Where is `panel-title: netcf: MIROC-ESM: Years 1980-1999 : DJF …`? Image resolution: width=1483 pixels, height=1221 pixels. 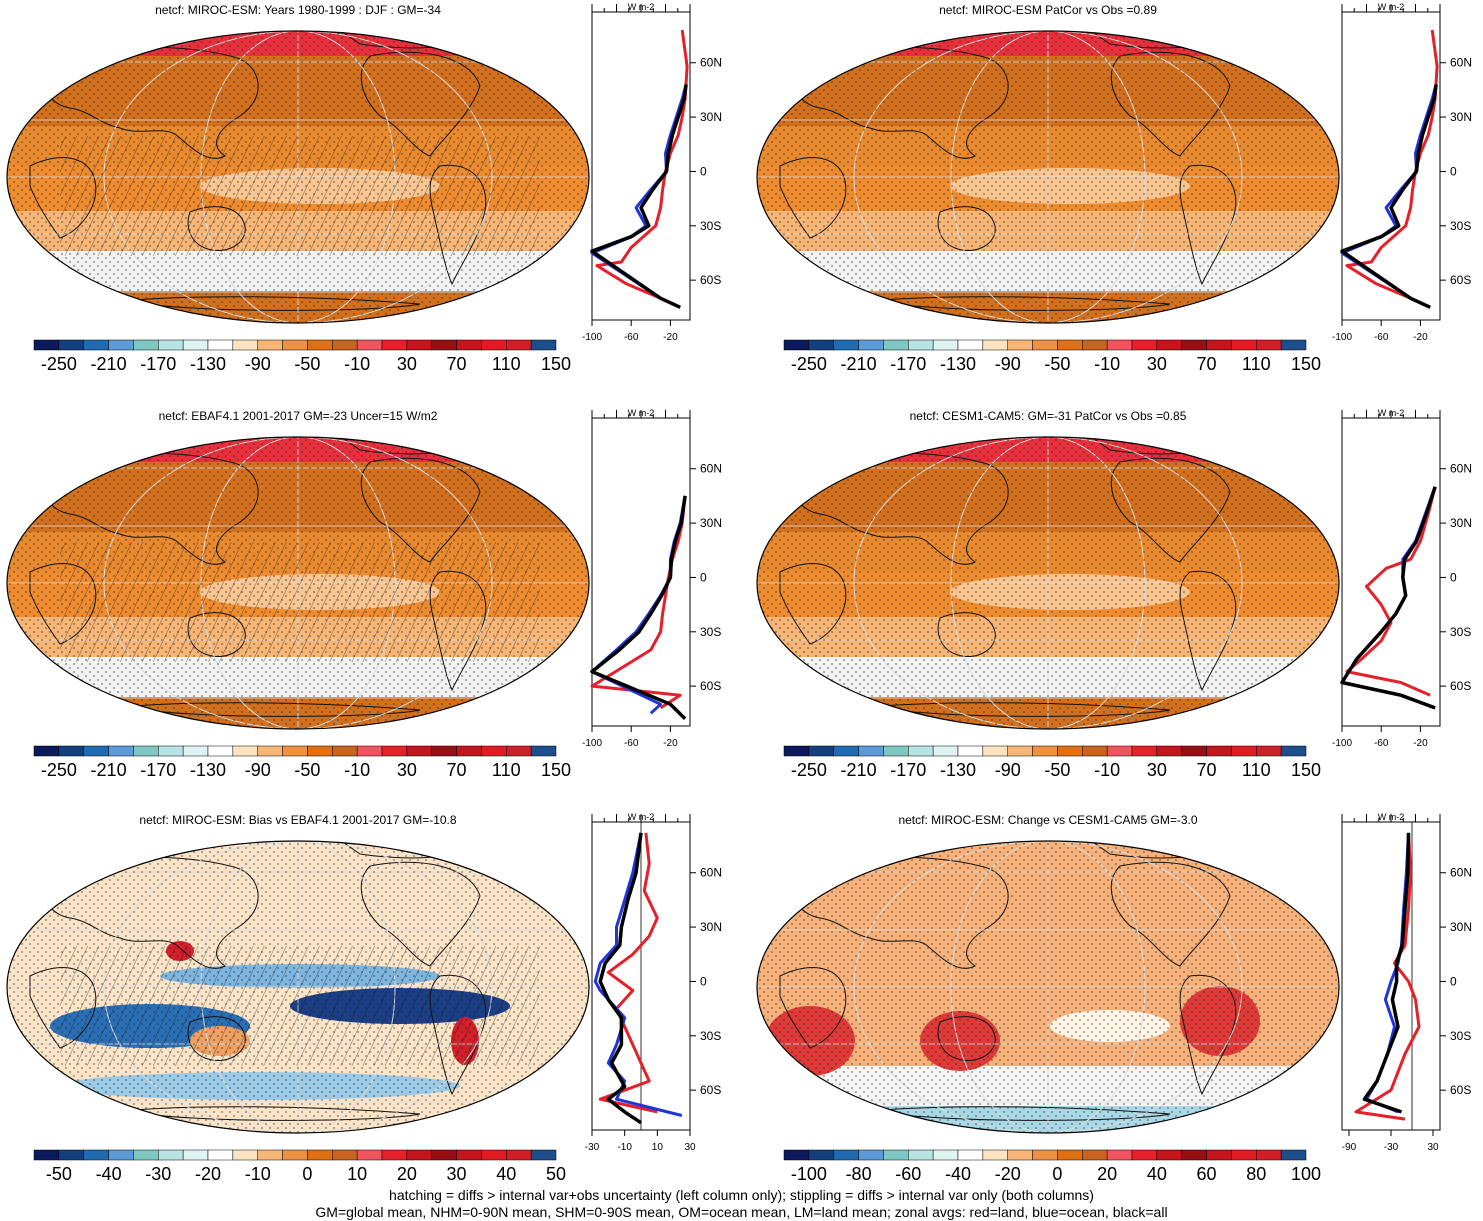 panel-title: netcf: MIROC-ESM: Years 1980-1999 : DJF … is located at coordinates (298, 10).